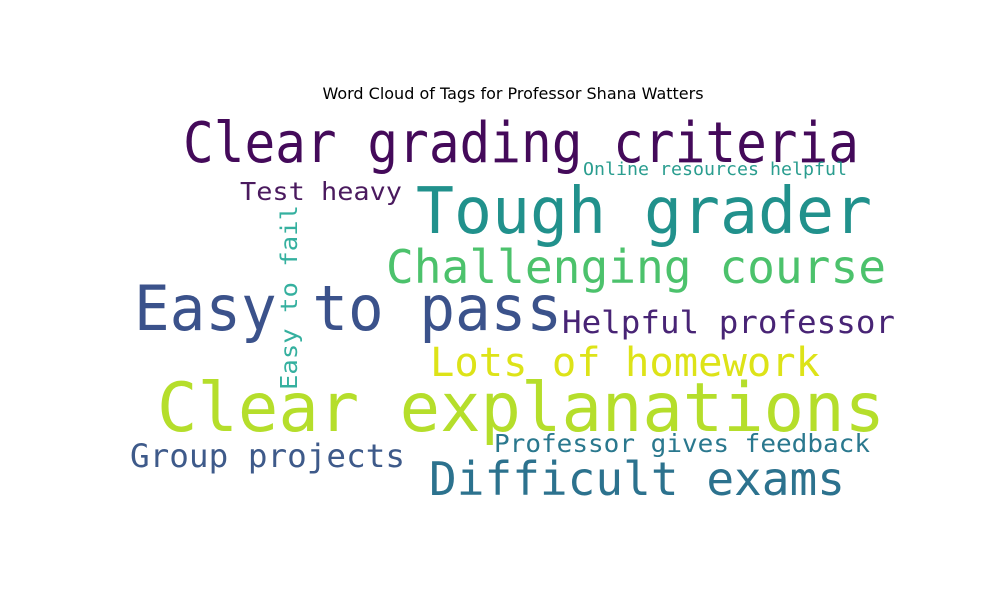 Image resolution: width=1000 pixels, height=600 pixels. Describe the element at coordinates (348, 308) in the screenshot. I see `word-easy-to-pass: Easy to pass` at that location.